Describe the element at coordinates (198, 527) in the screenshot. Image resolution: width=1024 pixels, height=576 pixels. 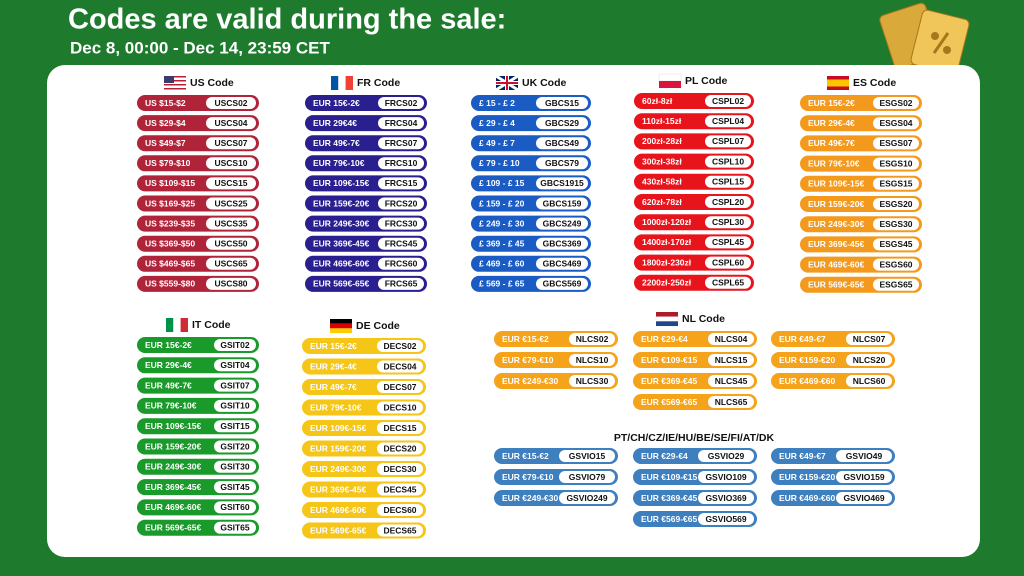
I see `code-pill: EUR 569€-65€ GSIT65` at that location.